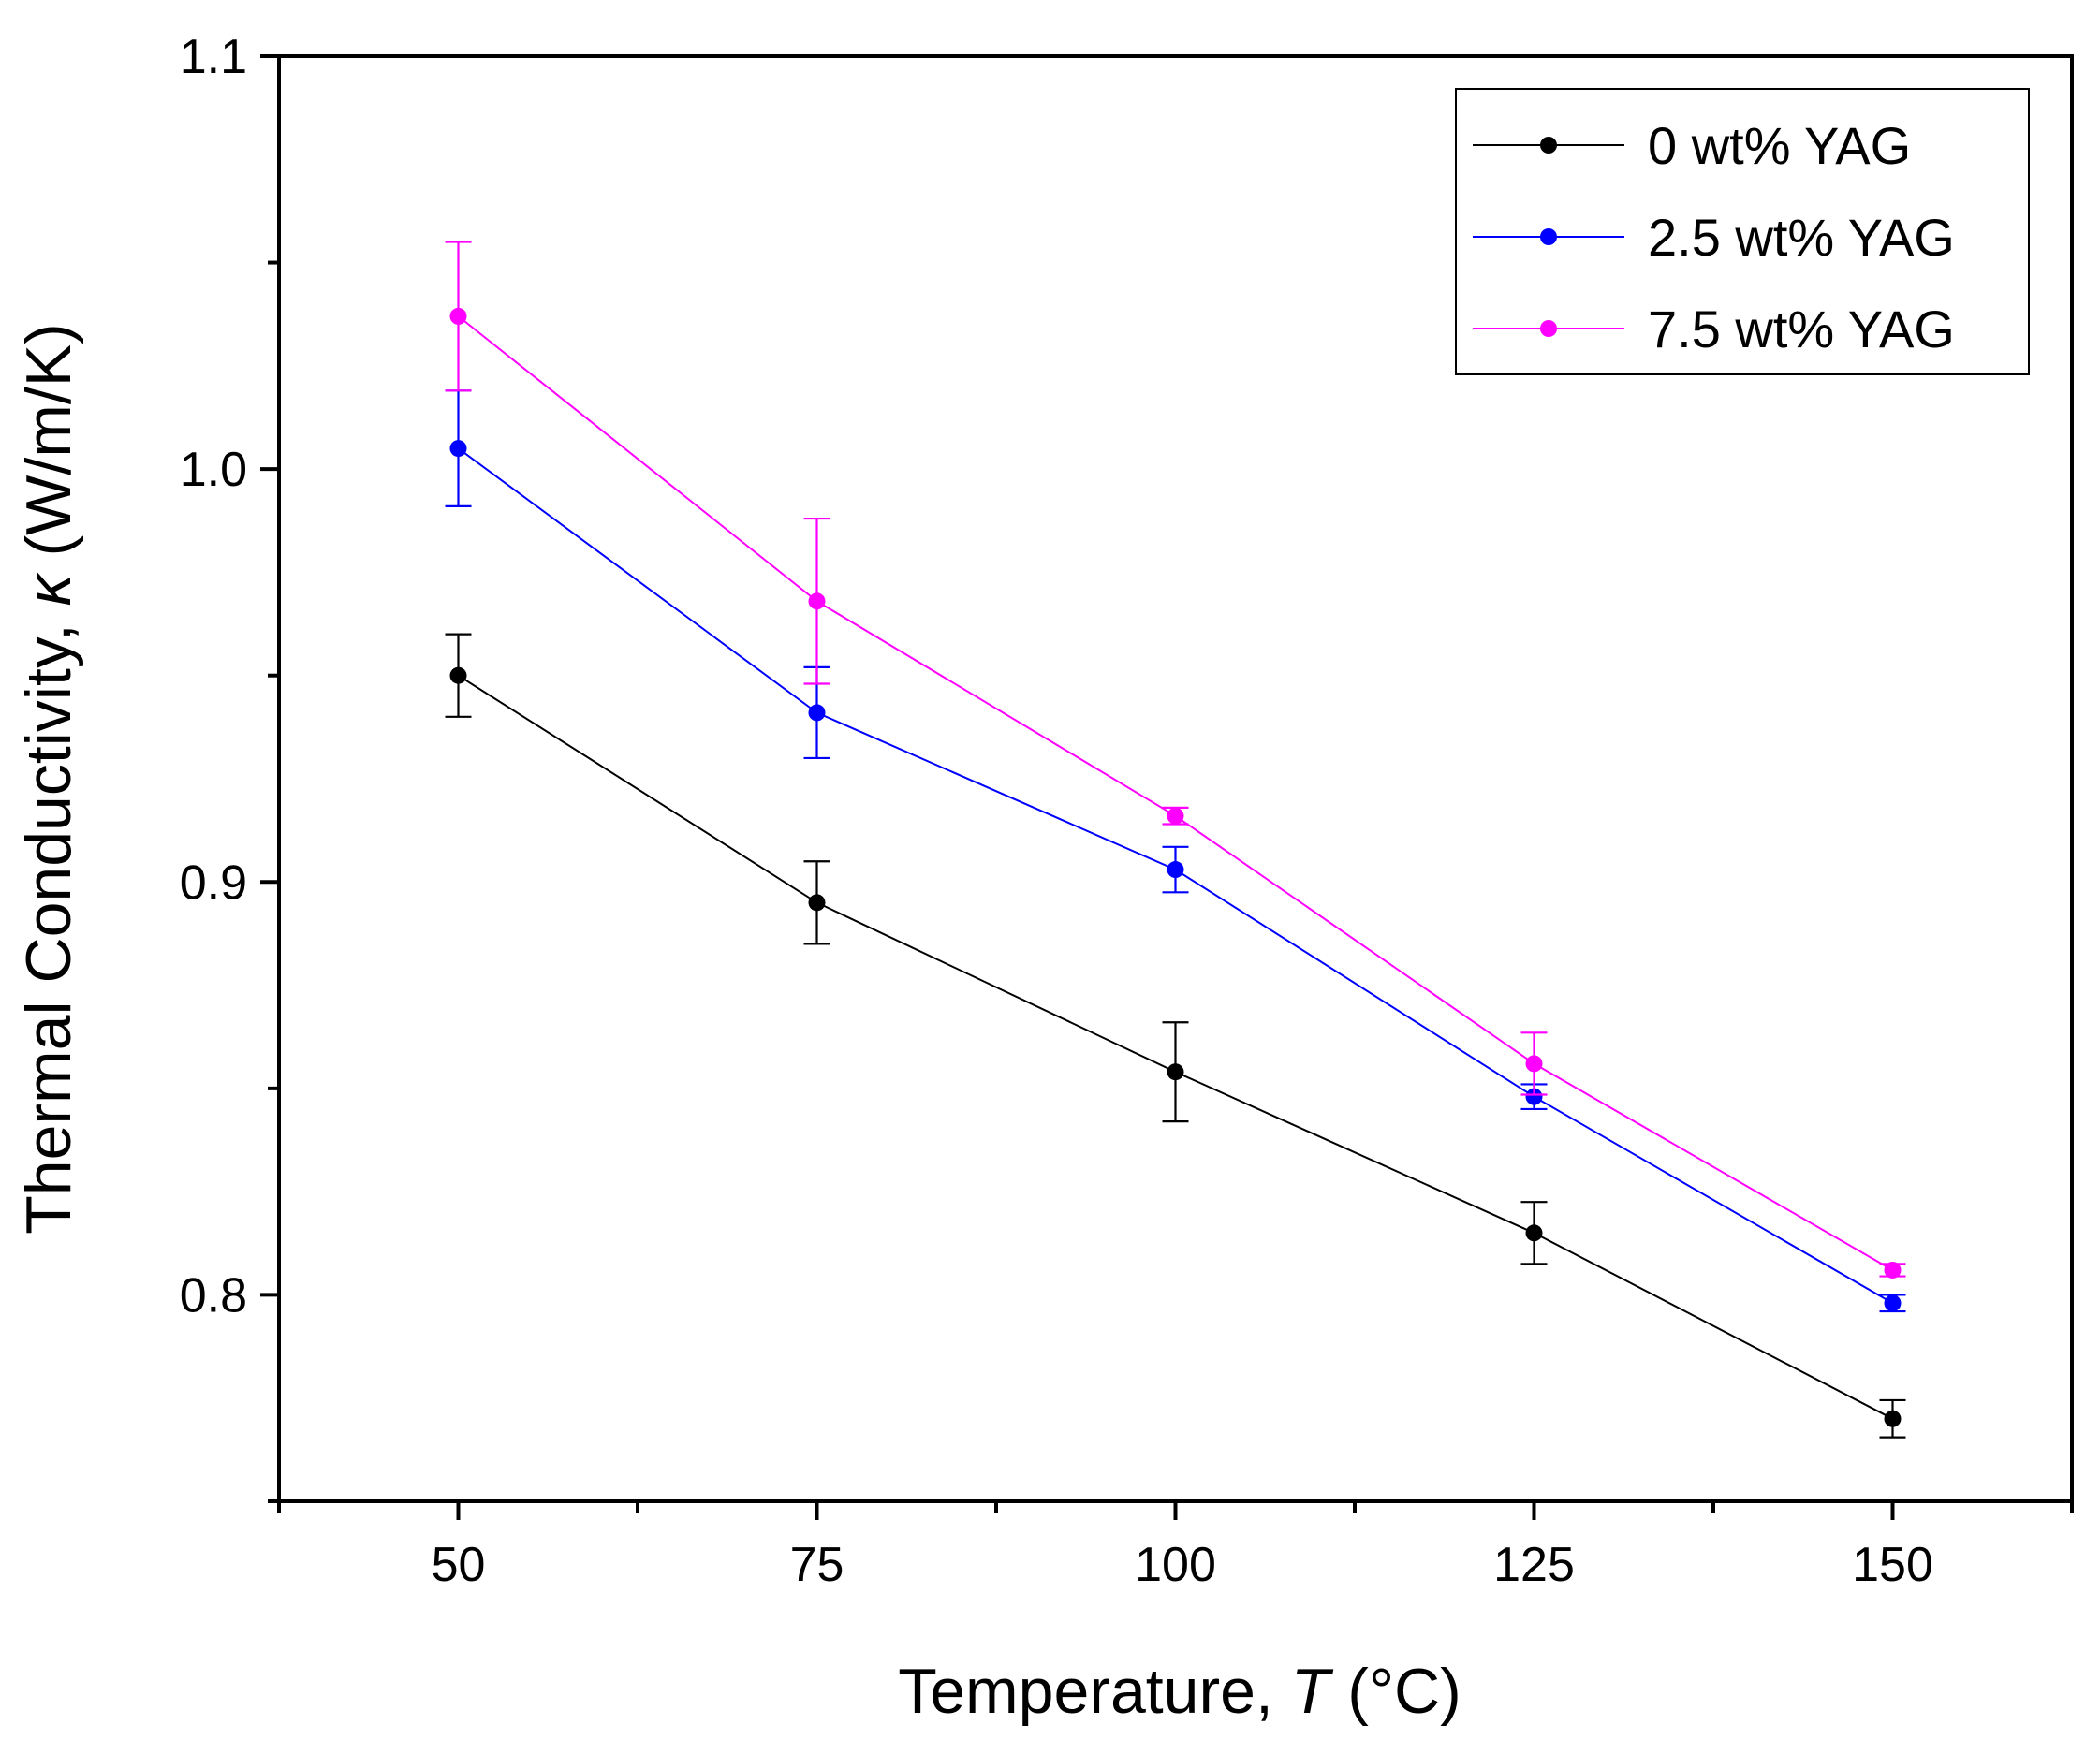 Image resolution: width=2100 pixels, height=1740 pixels. I want to click on x-axis-title-suffix: (°C), so click(1395, 1691).